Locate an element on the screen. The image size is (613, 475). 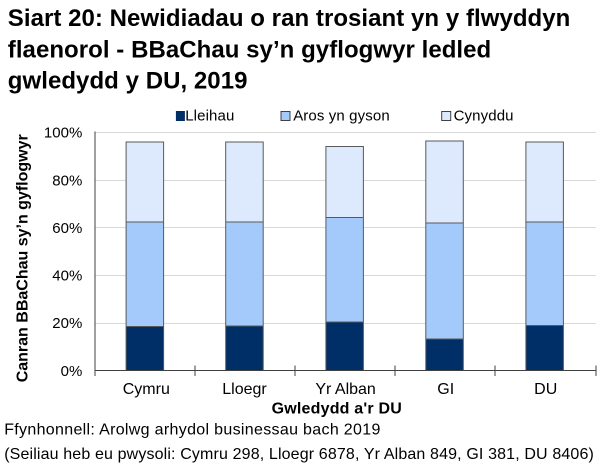
svg-text: 20% is located at coordinates (67, 323).